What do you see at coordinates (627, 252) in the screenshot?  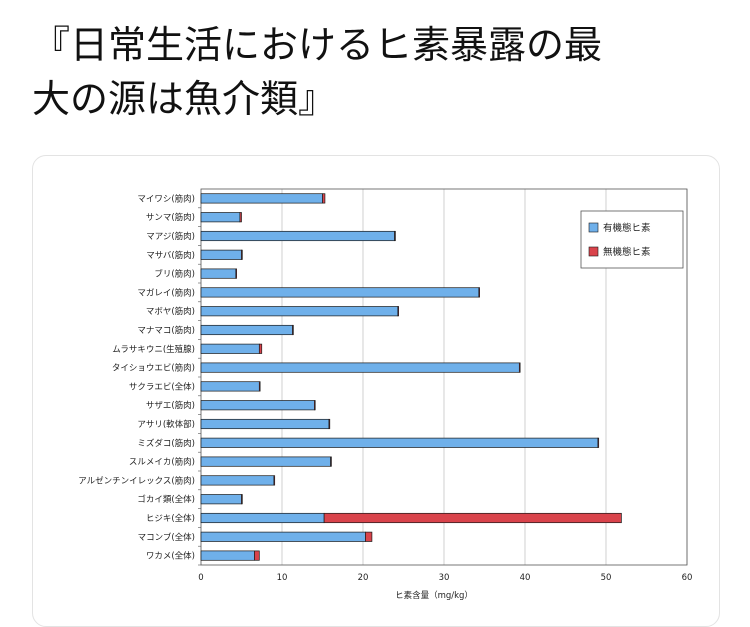 I see `legend-label: 無機態ヒ素` at bounding box center [627, 252].